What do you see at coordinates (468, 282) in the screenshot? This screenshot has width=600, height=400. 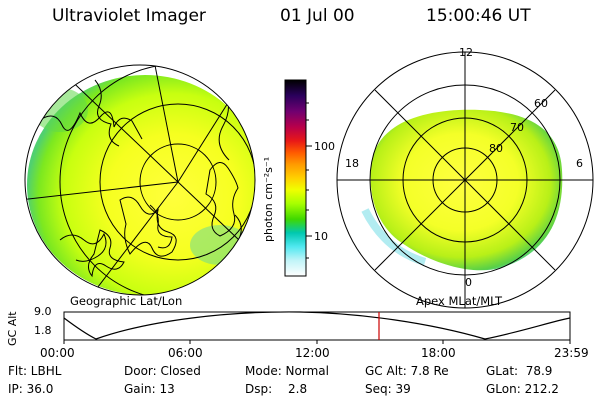 I see `mlt-label-0: 0` at bounding box center [468, 282].